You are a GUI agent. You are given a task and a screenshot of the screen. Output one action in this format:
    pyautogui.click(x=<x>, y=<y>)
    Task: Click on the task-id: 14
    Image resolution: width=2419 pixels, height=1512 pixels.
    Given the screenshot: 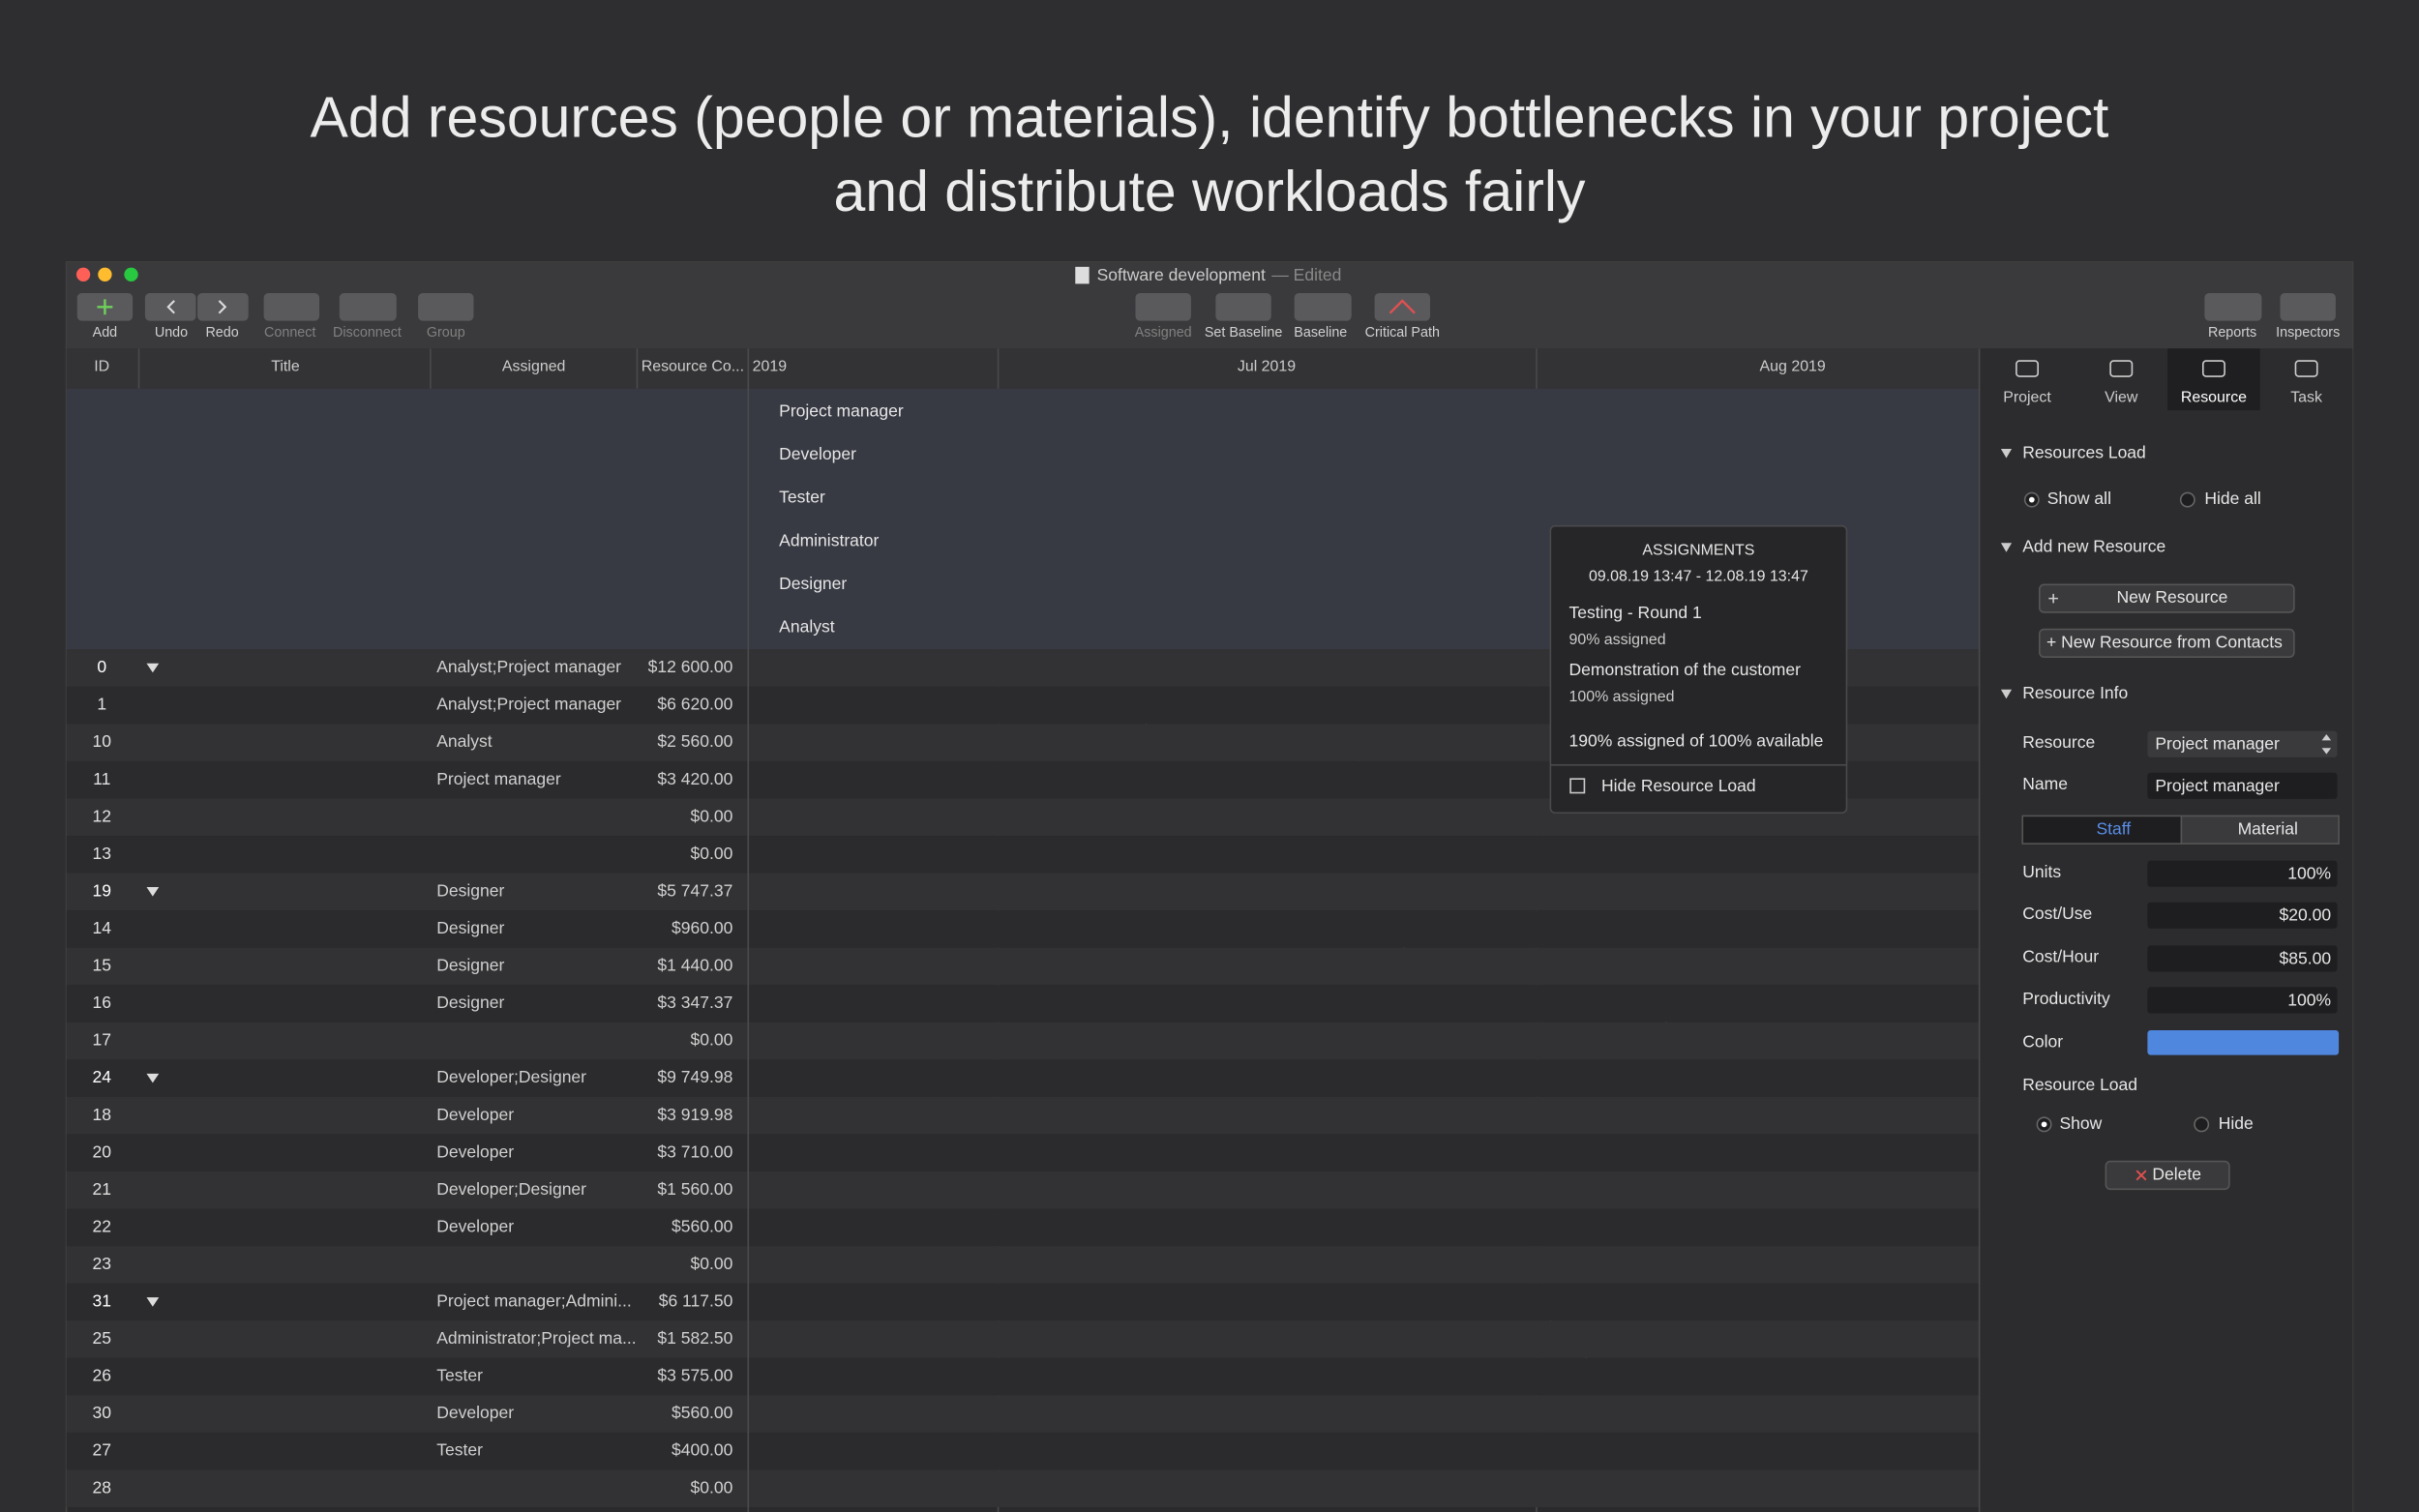 What is the action you would take?
    pyautogui.click(x=102, y=927)
    